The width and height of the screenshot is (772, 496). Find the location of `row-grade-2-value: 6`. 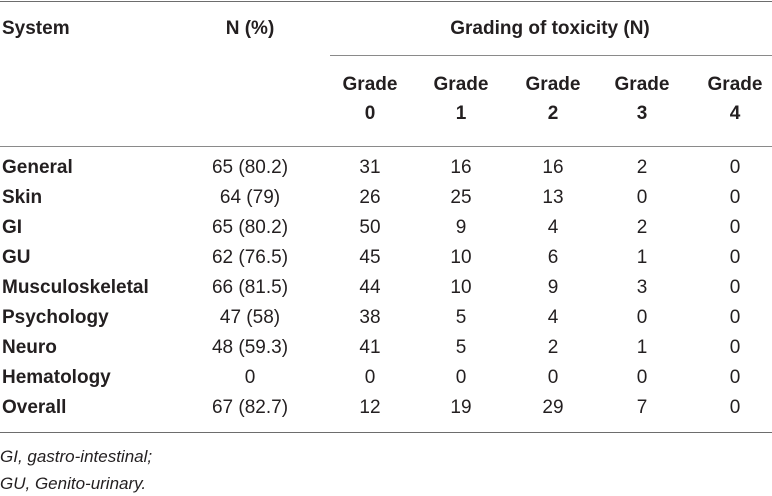

row-grade-2-value: 6 is located at coordinates (553, 257).